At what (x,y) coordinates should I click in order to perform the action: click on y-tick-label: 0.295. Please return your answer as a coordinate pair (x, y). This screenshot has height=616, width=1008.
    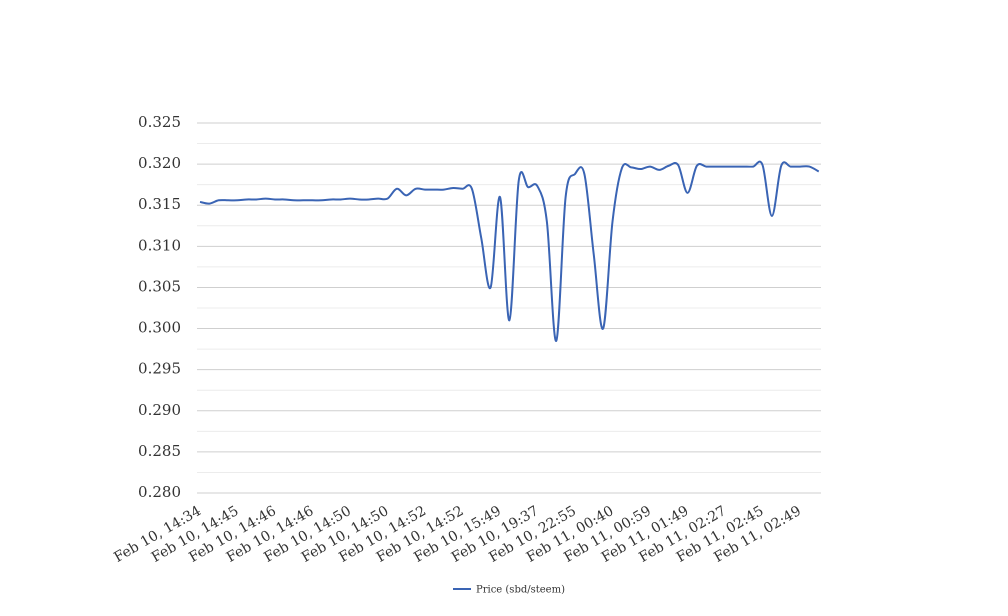
    Looking at the image, I should click on (159, 369).